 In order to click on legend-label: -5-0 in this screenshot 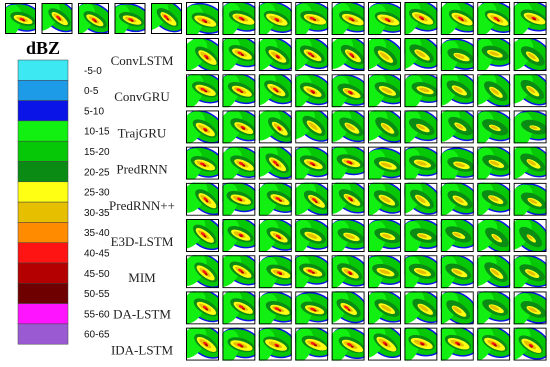, I will do `click(93, 71)`.